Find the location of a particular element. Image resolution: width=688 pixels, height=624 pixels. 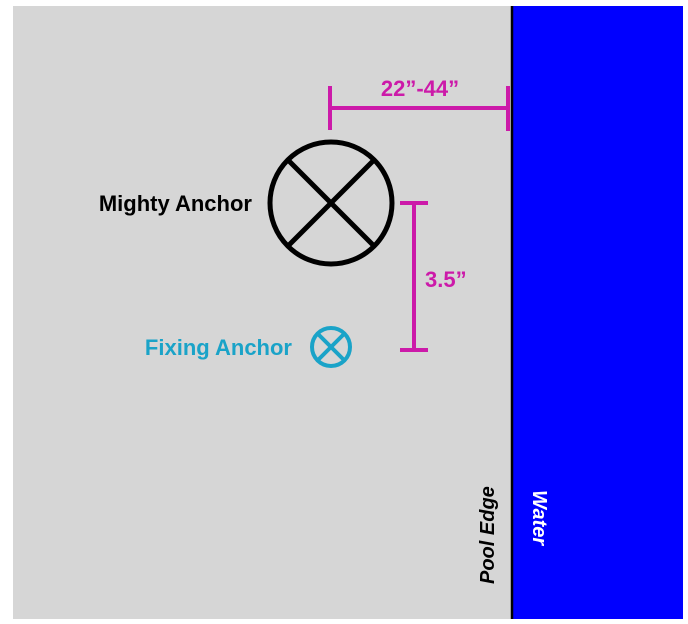

vertical-dimension-label: 3.5” is located at coordinates (446, 279).